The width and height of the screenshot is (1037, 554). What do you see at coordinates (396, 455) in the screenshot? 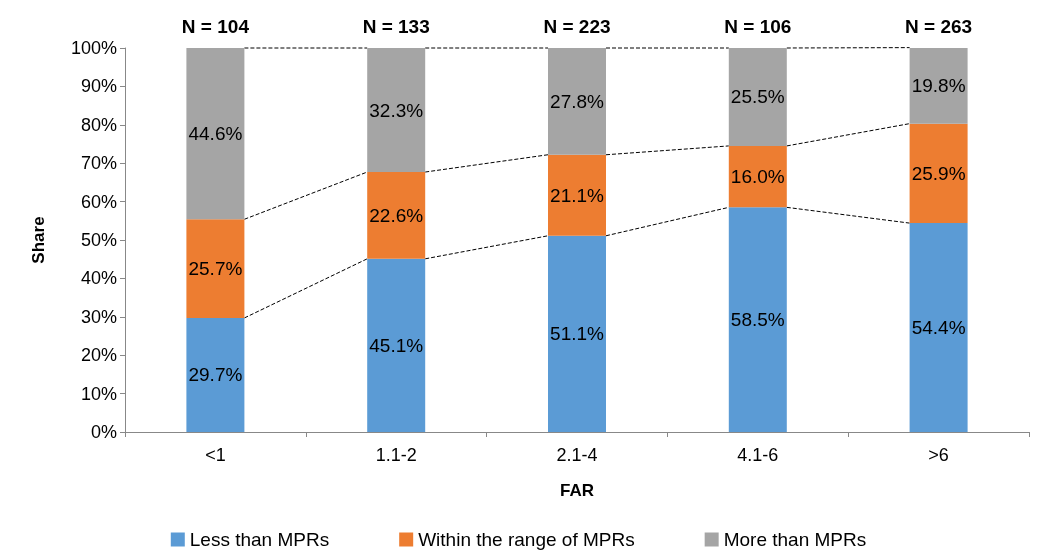
I see `x-tick-label: 1.1-2` at bounding box center [396, 455].